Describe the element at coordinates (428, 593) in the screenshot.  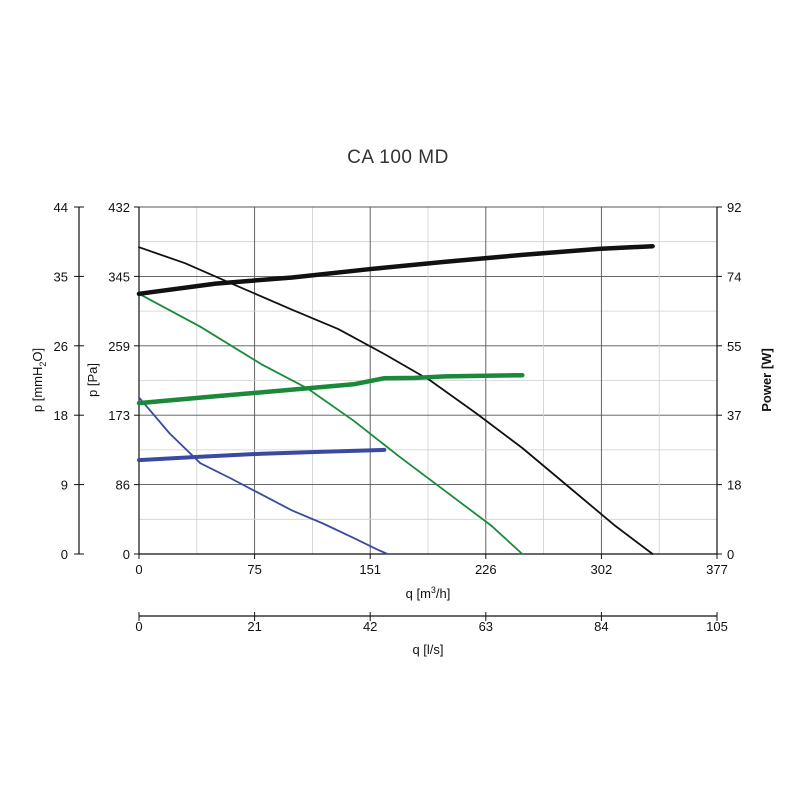
I see `x-axis-primary-label: q [m3/h]` at that location.